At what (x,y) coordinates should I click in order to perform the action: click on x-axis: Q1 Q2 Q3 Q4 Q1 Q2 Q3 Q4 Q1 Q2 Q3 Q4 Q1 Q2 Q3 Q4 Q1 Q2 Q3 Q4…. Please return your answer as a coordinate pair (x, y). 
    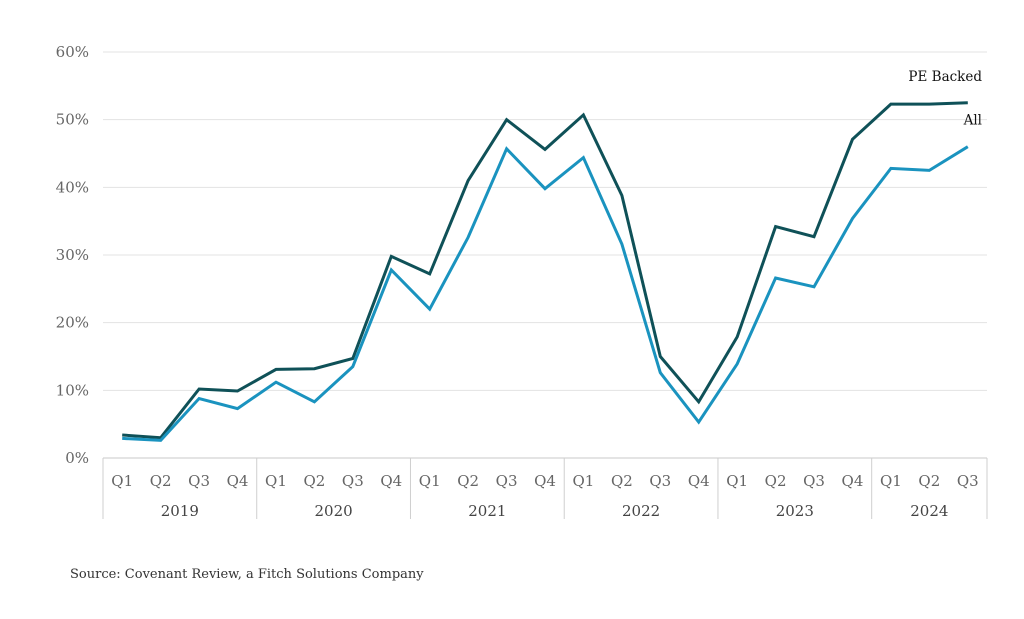
    Looking at the image, I should click on (545, 489).